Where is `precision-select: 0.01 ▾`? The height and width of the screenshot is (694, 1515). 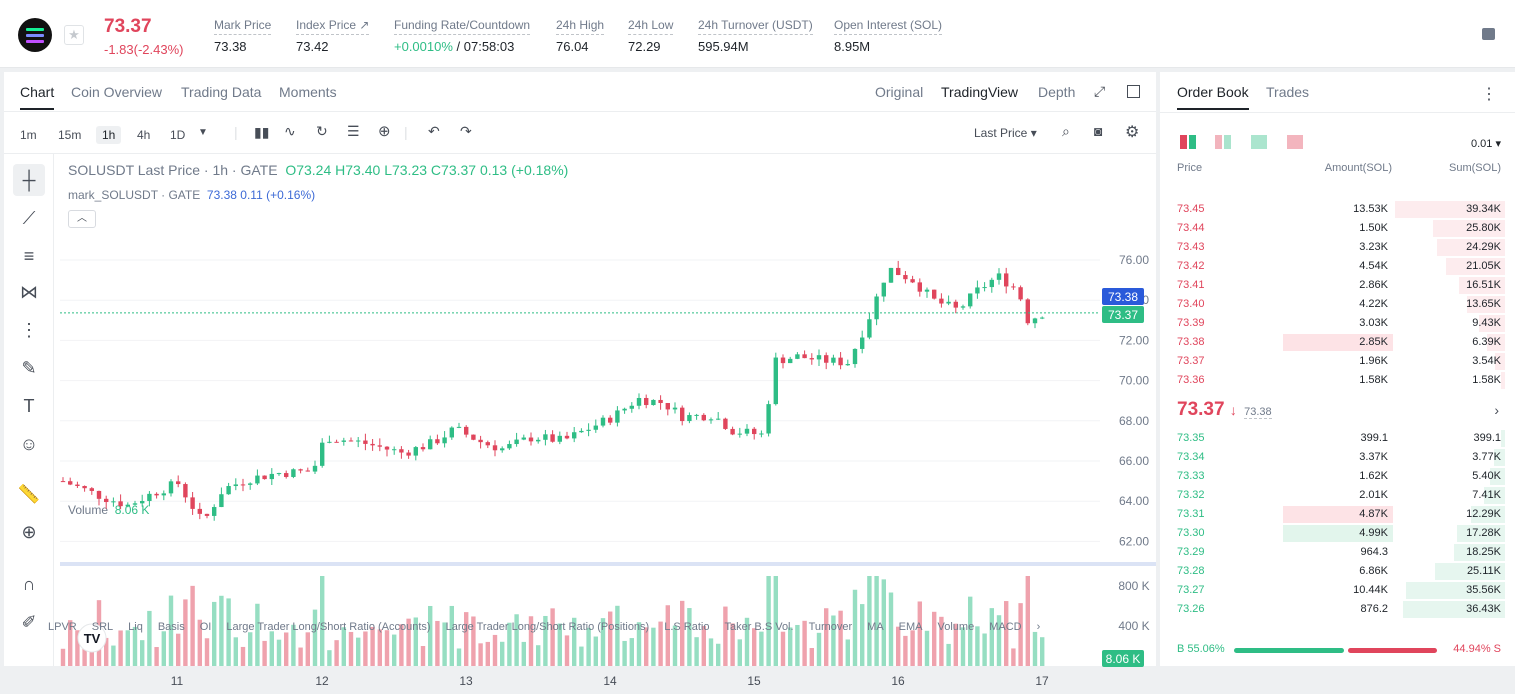
precision-select: 0.01 ▾ is located at coordinates (1486, 144).